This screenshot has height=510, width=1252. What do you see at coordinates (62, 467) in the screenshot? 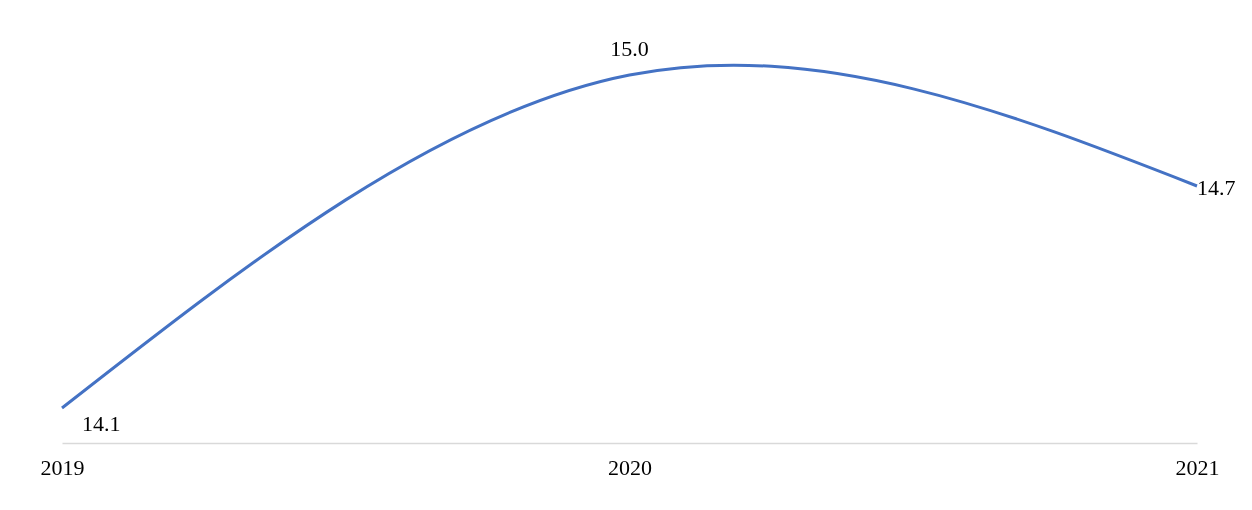
I see `x-tick-label: 2019` at bounding box center [62, 467].